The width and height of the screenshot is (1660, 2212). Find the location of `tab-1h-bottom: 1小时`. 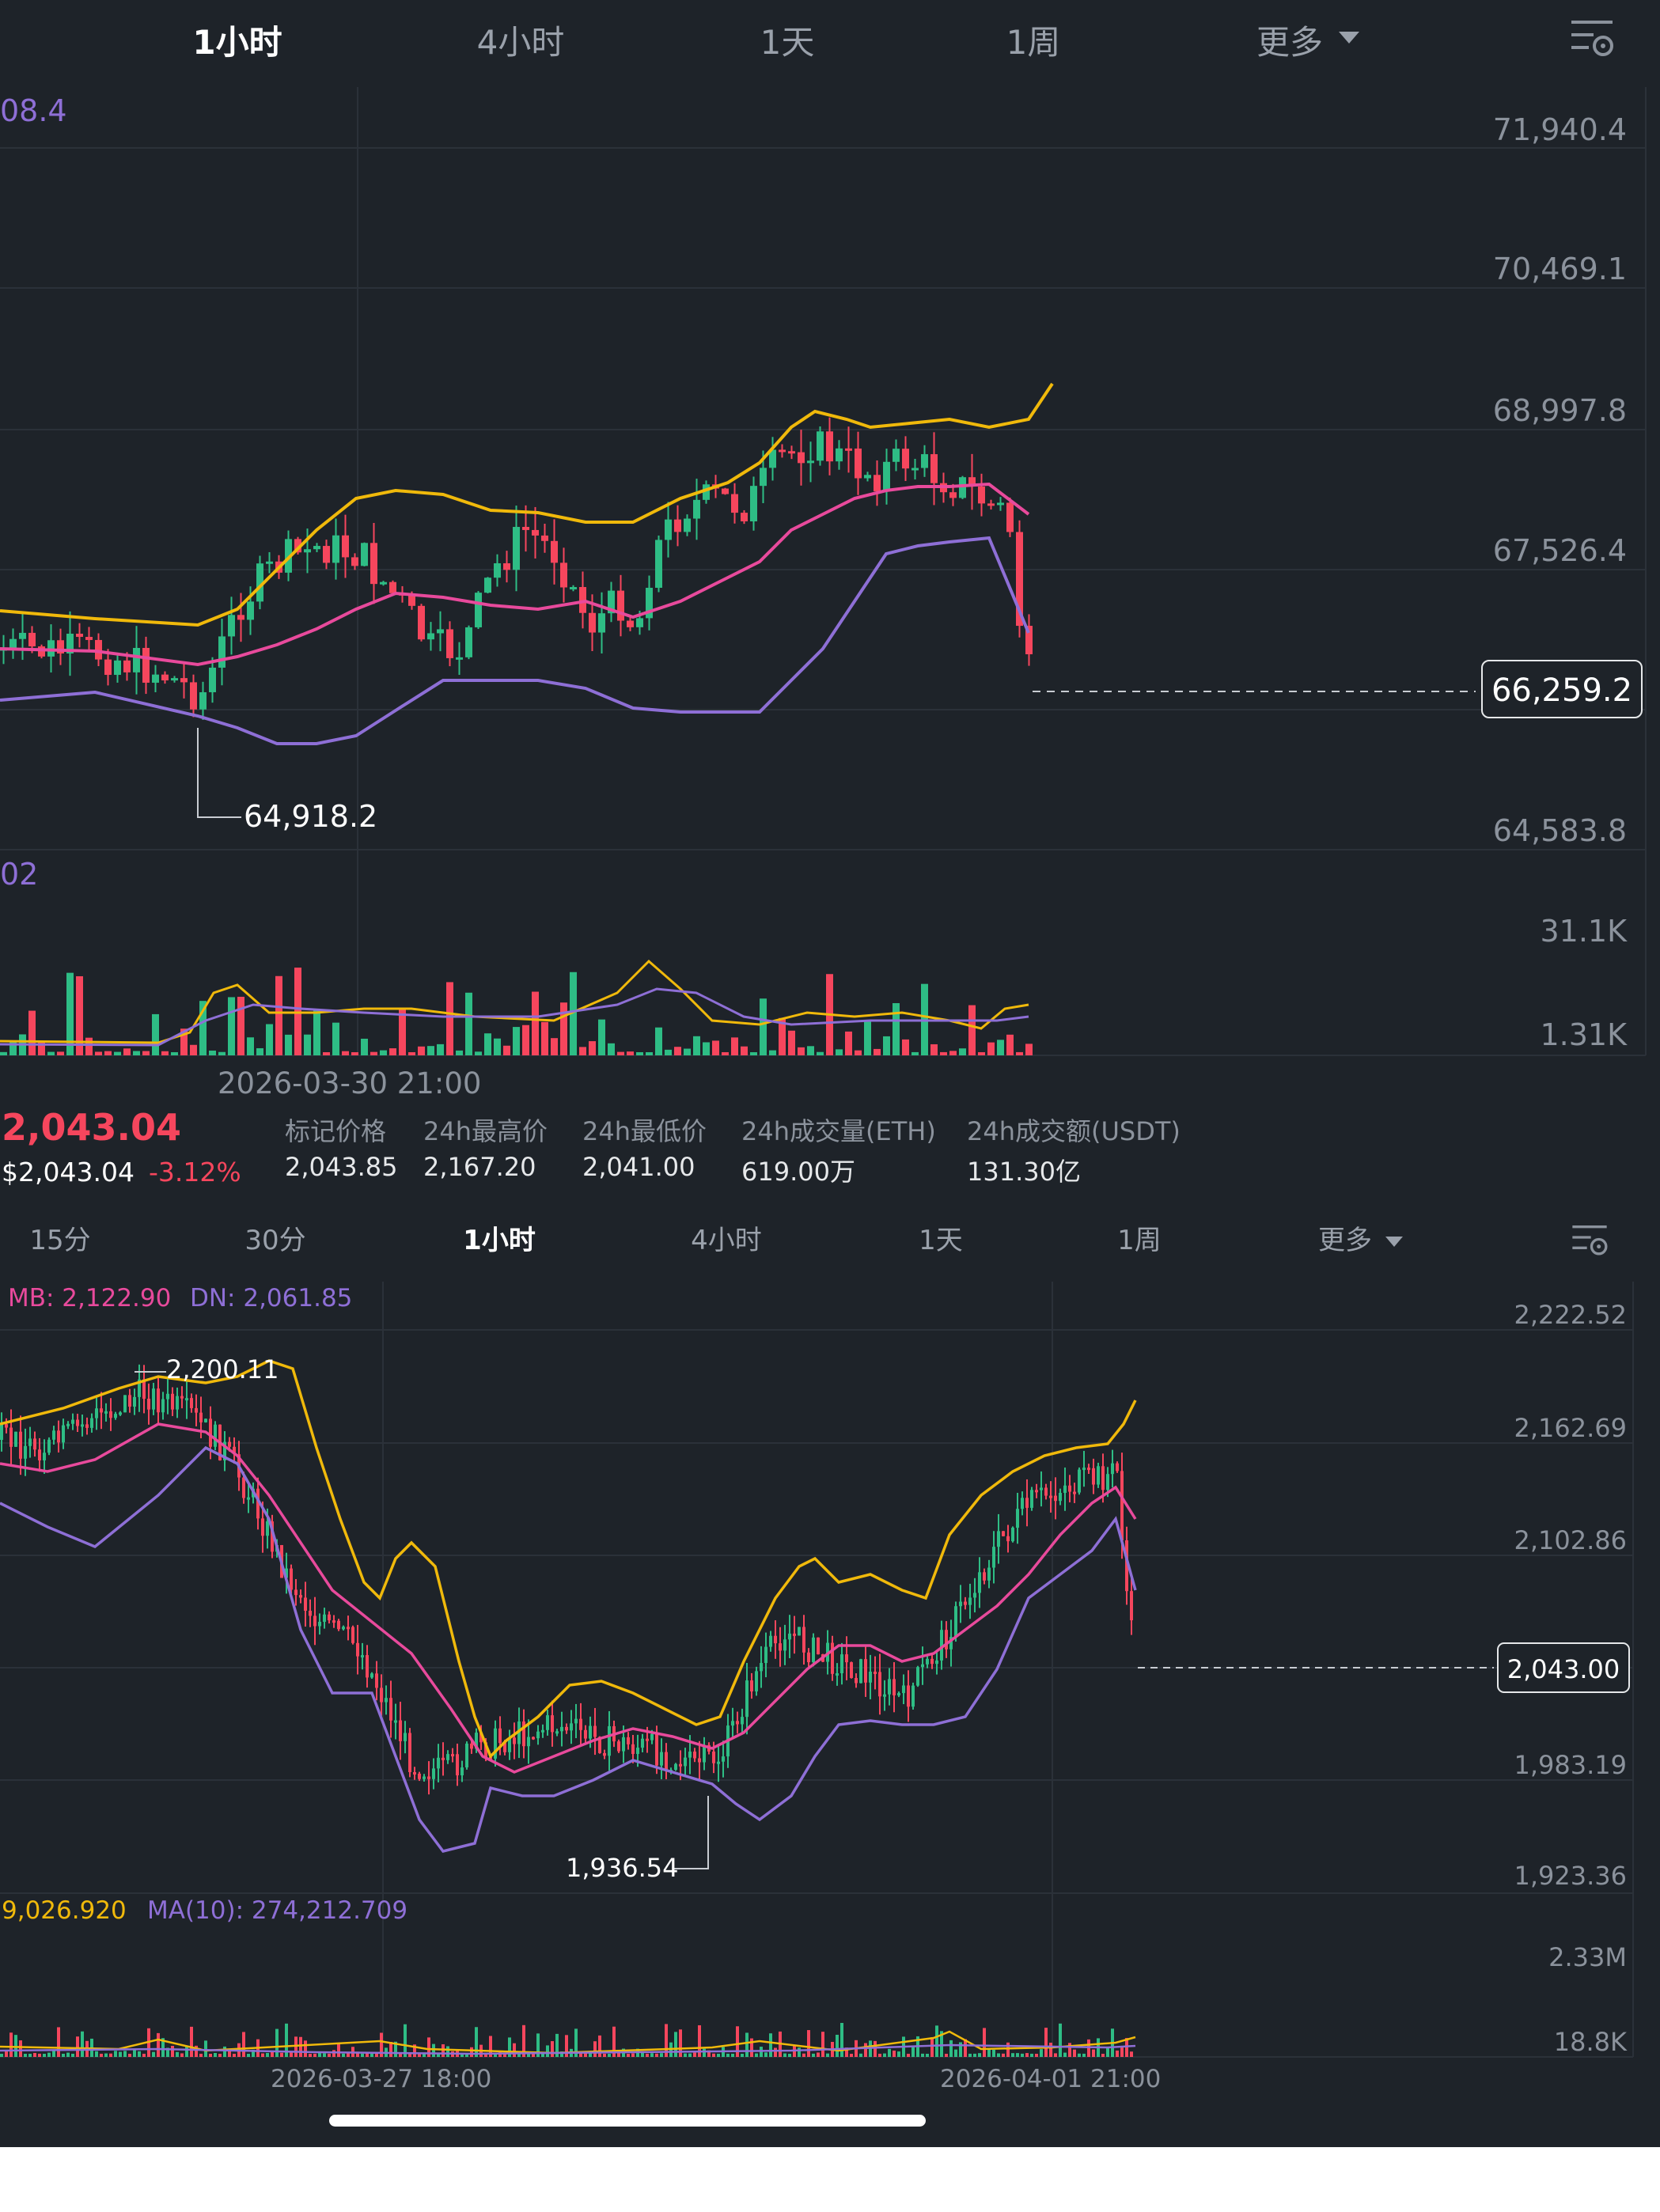

tab-1h-bottom: 1小时 is located at coordinates (499, 1240).